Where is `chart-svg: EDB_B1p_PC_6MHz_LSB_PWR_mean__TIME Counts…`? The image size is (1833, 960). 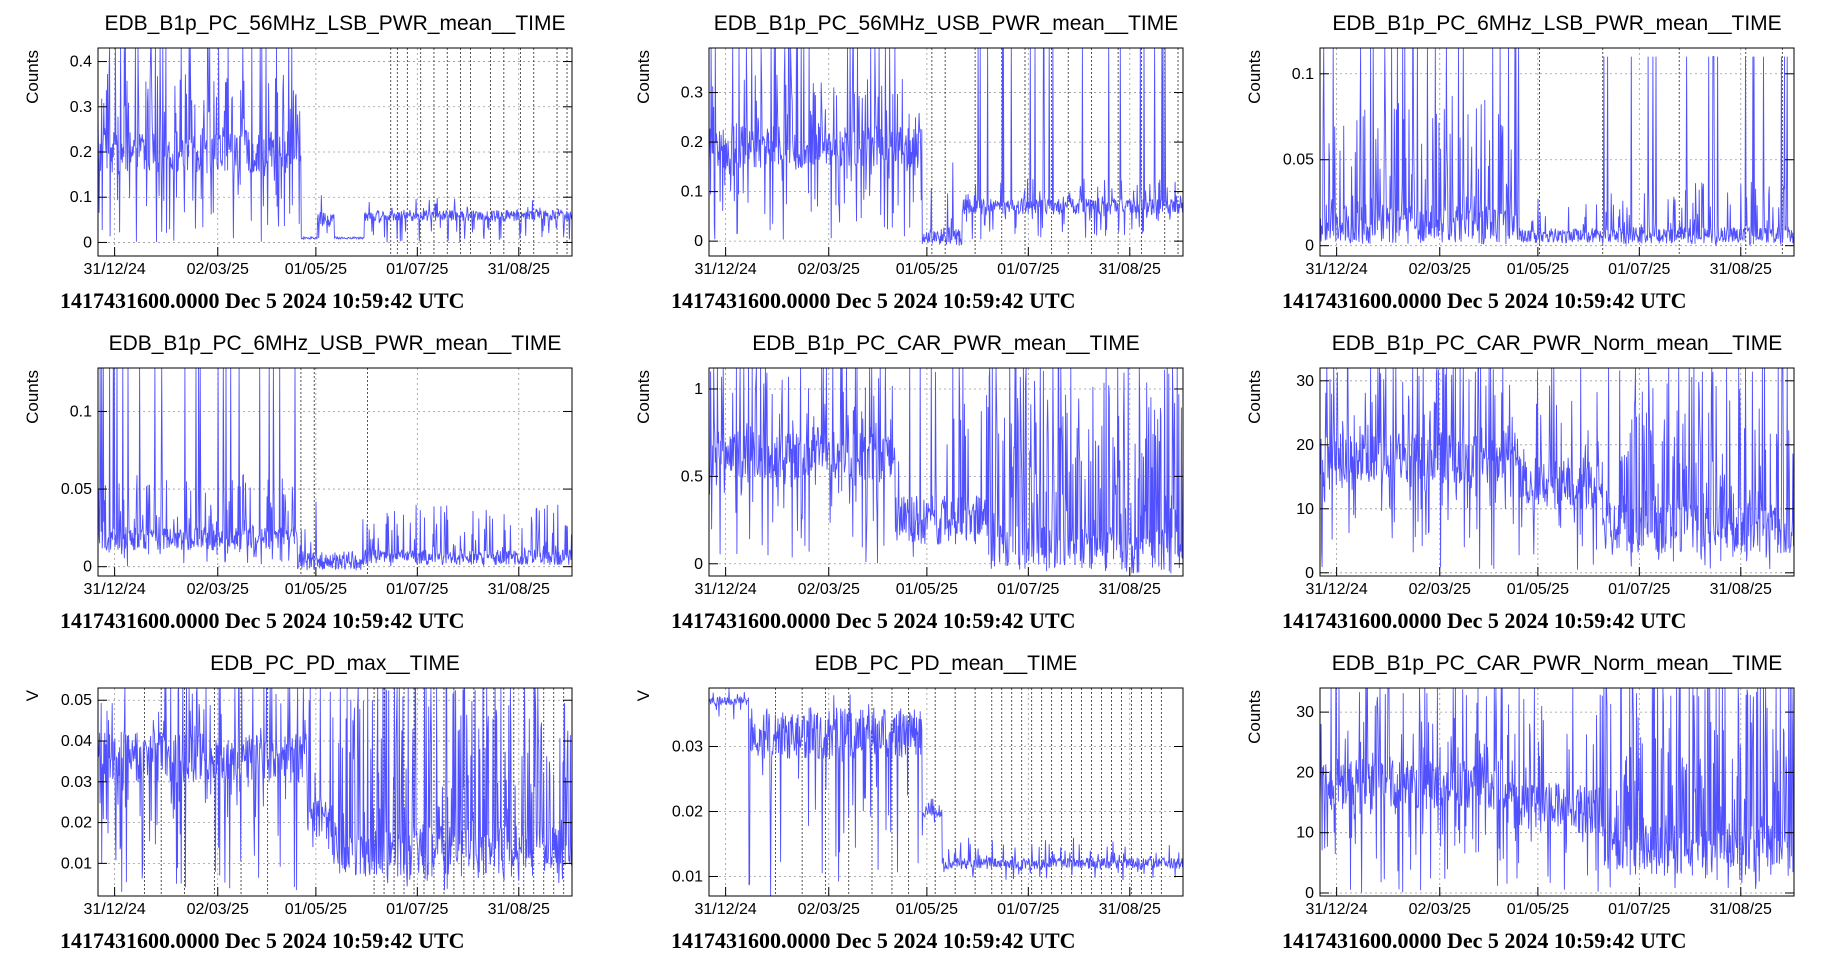 chart-svg: EDB_B1p_PC_6MHz_LSB_PWR_mean__TIME Counts… is located at coordinates (1520, 162).